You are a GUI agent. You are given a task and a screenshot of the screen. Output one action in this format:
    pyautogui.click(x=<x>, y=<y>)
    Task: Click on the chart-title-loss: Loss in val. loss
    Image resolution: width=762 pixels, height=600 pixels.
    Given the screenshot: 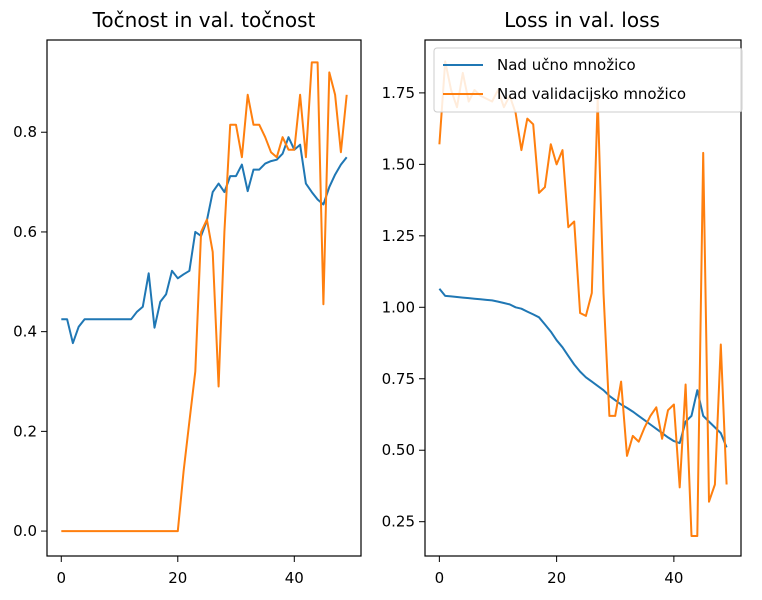 What is the action you would take?
    pyautogui.click(x=582, y=20)
    